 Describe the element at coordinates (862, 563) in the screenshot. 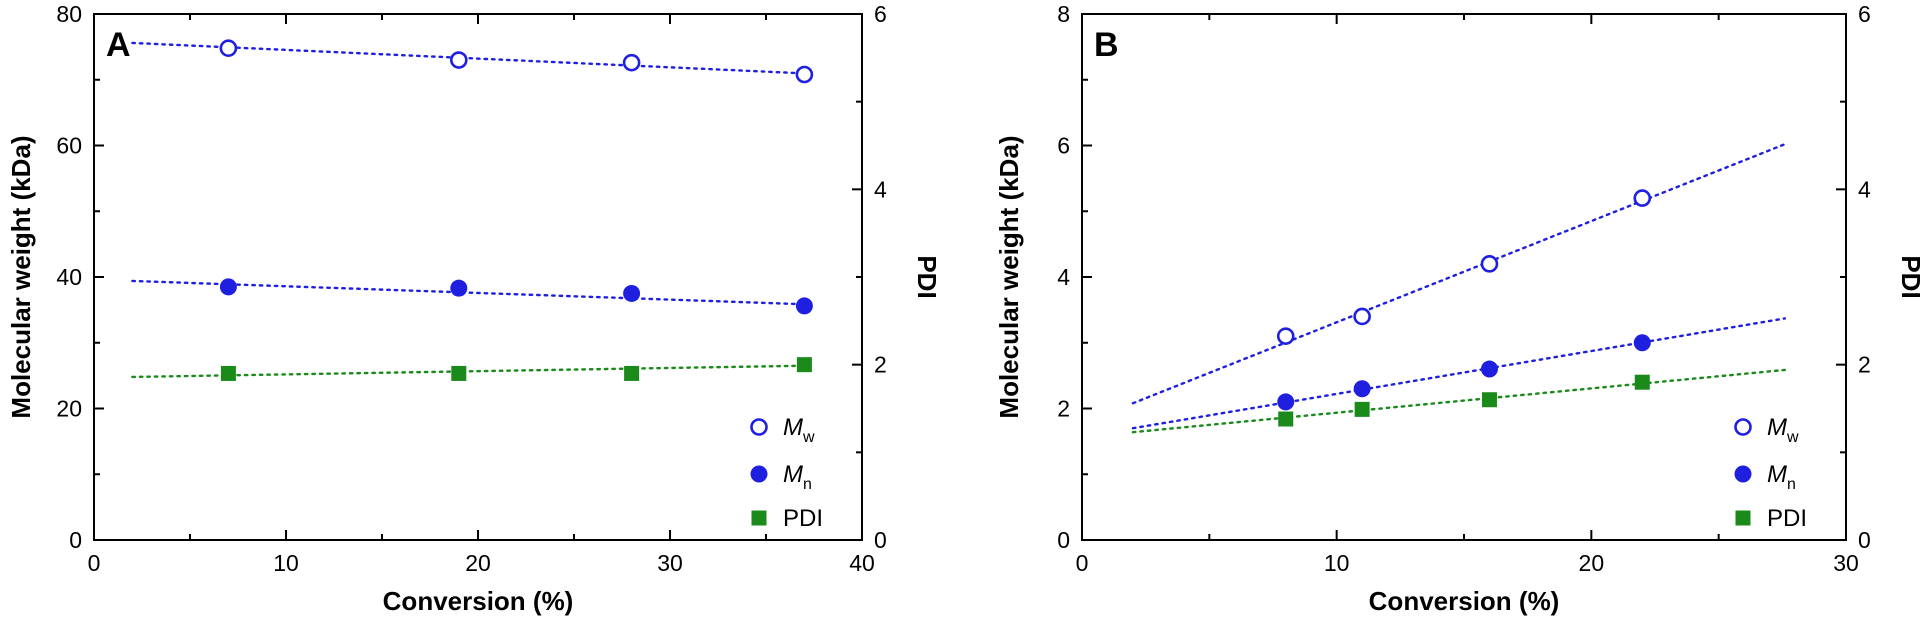

I see `x-tick-label: 40` at that location.